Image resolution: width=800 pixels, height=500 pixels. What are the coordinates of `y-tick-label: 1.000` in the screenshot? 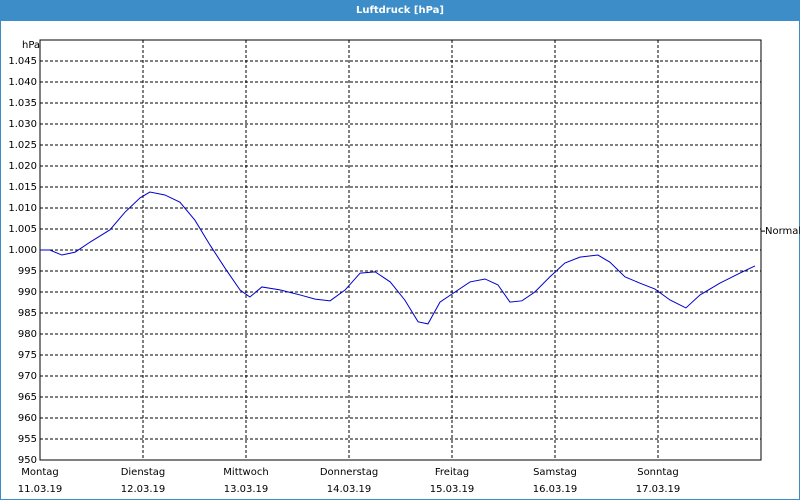 It's located at (22, 250).